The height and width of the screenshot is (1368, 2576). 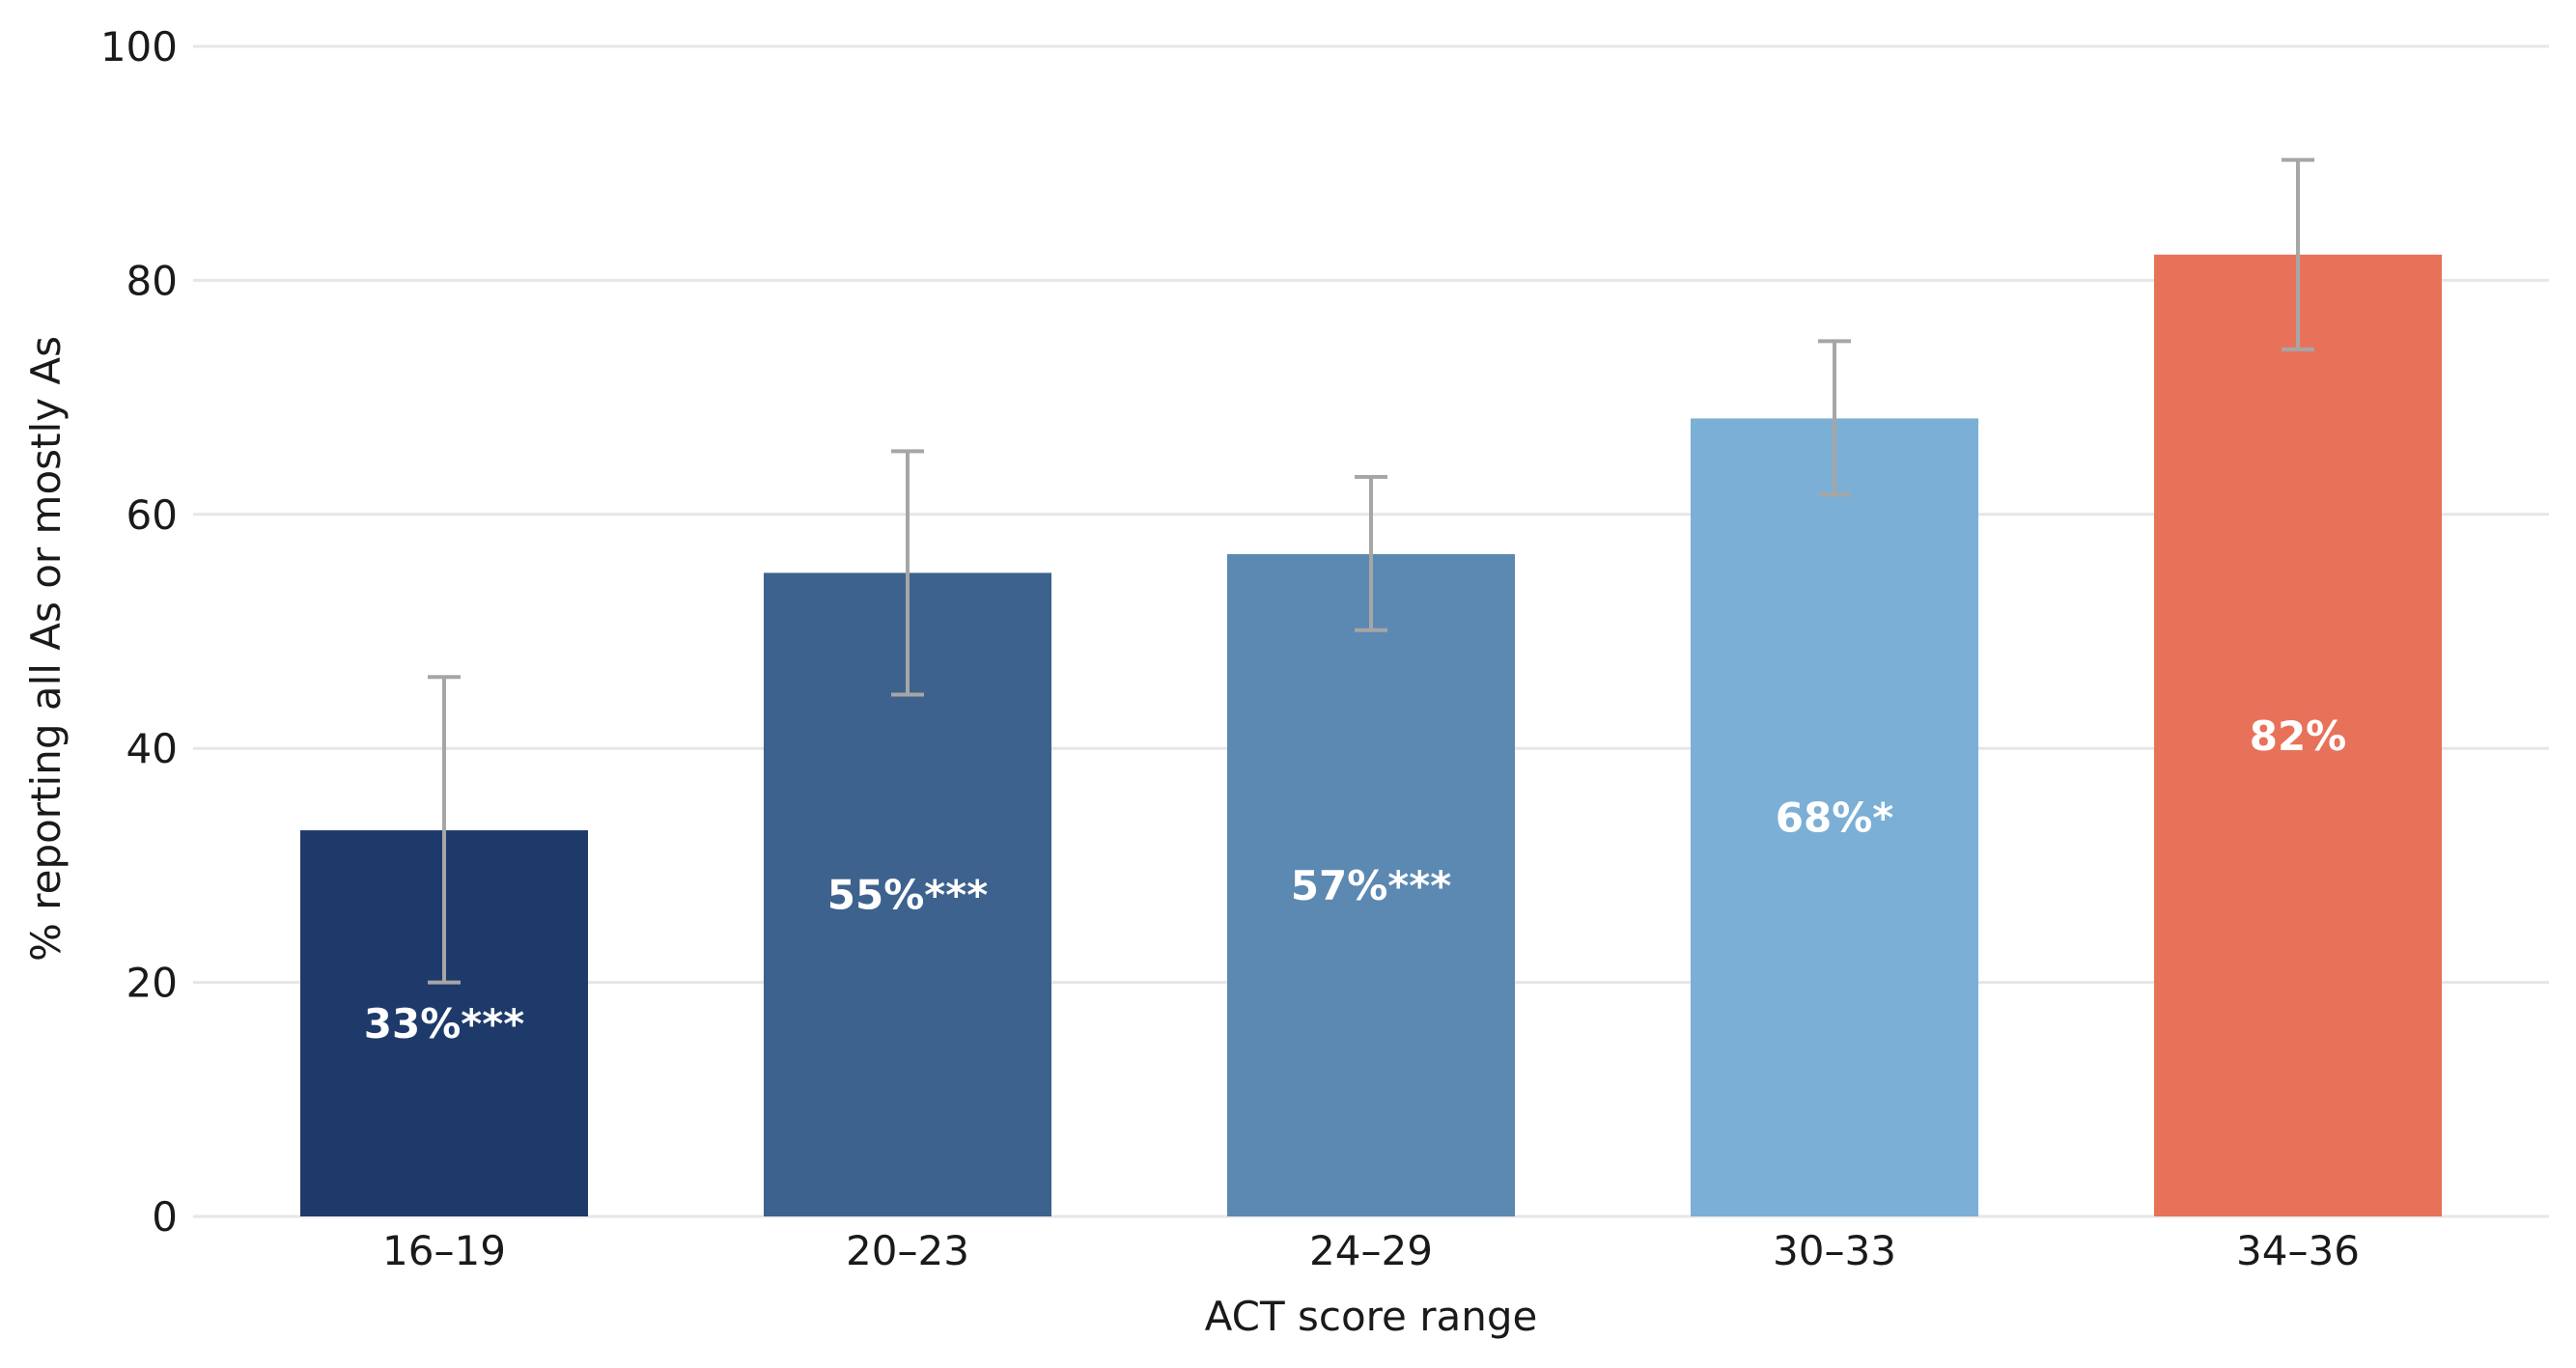 I want to click on bar-value-label: 57%***, so click(x=1371, y=885).